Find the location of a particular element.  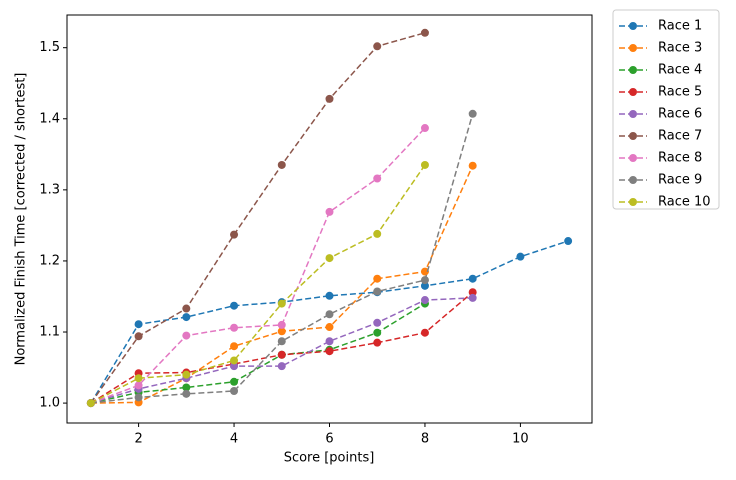

y-tick-label: 1.4 is located at coordinates (49, 118).